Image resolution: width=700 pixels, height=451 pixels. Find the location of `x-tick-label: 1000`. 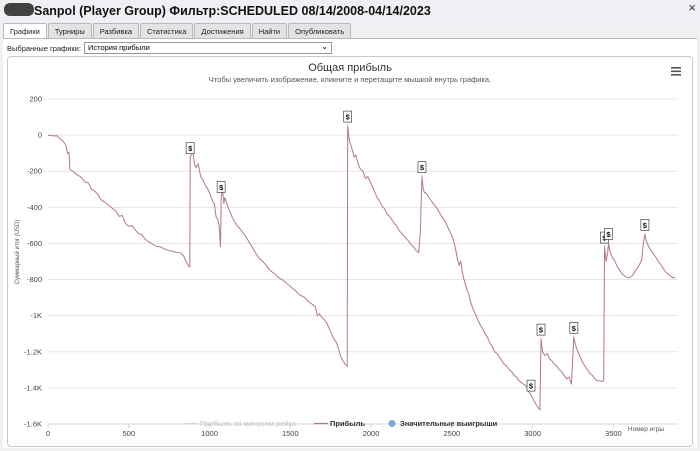

x-tick-label: 1000 is located at coordinates (209, 433).